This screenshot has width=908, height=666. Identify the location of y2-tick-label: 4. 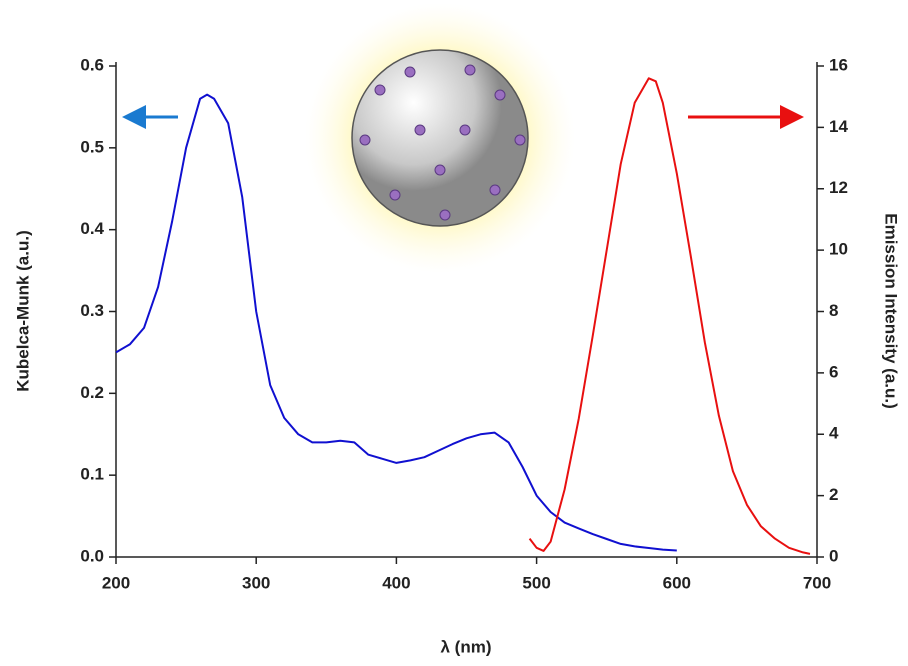
(834, 433).